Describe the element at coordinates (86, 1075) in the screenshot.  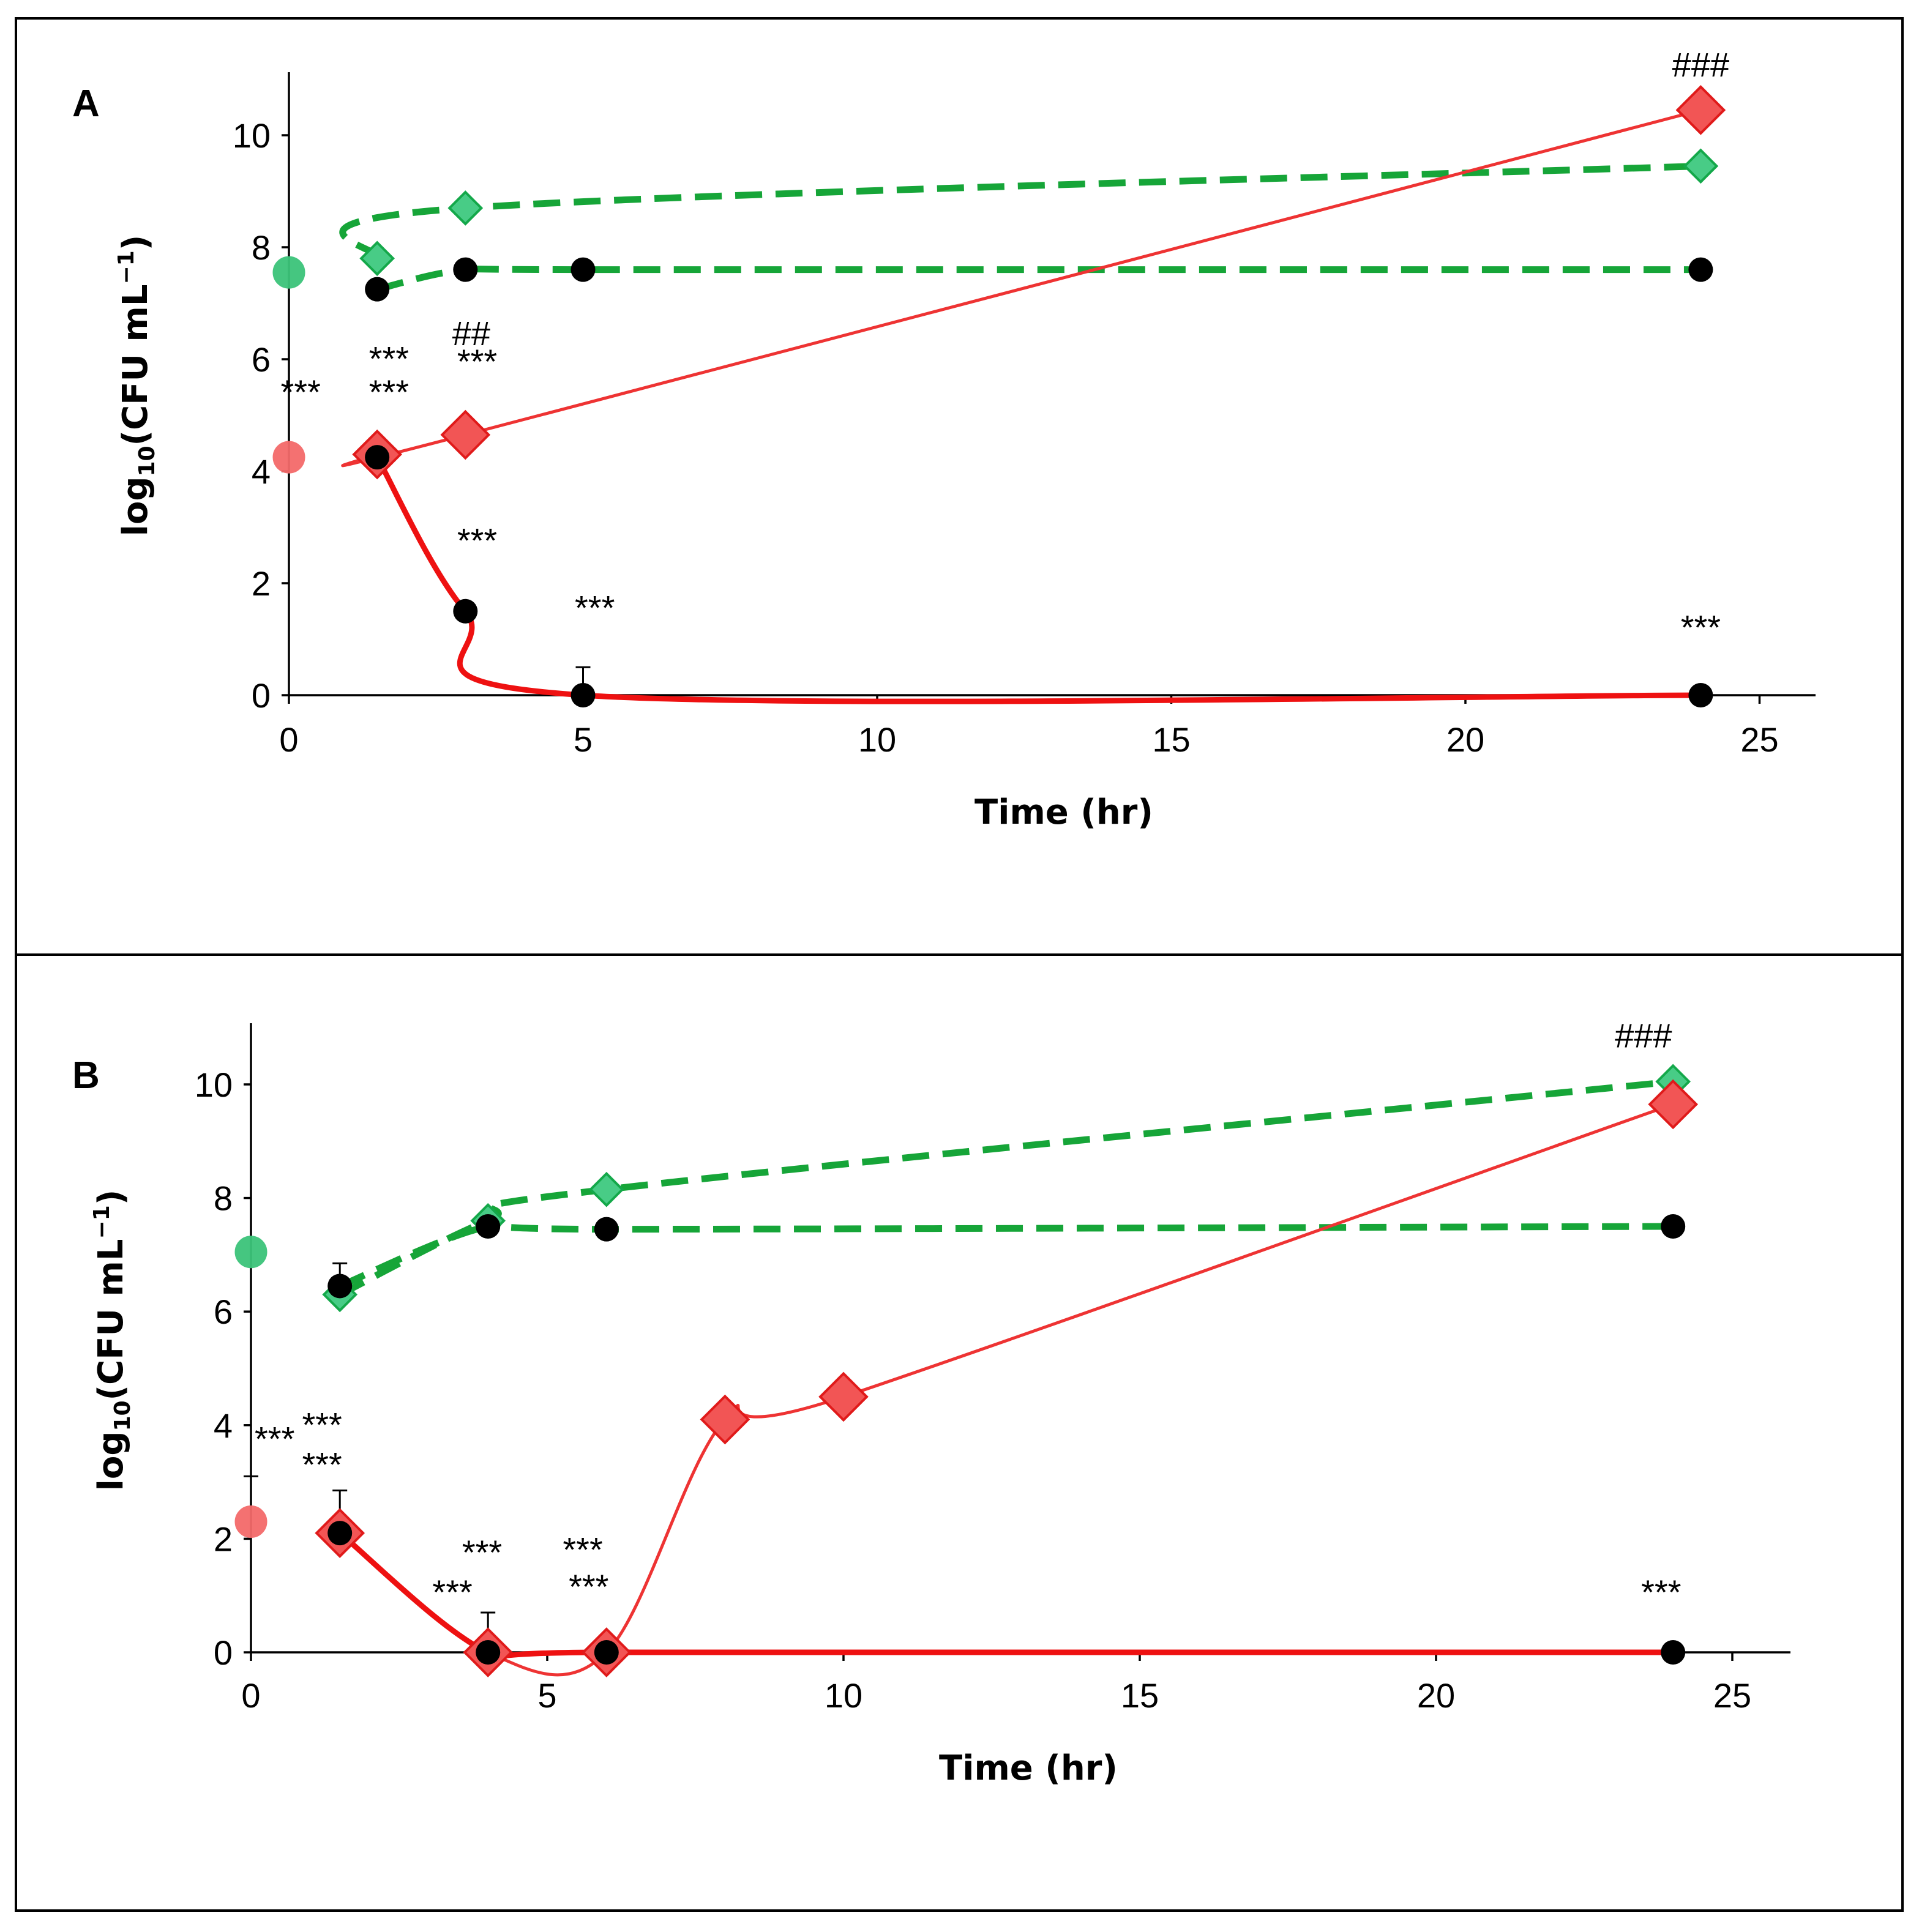
I see `panel-label-b: B` at that location.